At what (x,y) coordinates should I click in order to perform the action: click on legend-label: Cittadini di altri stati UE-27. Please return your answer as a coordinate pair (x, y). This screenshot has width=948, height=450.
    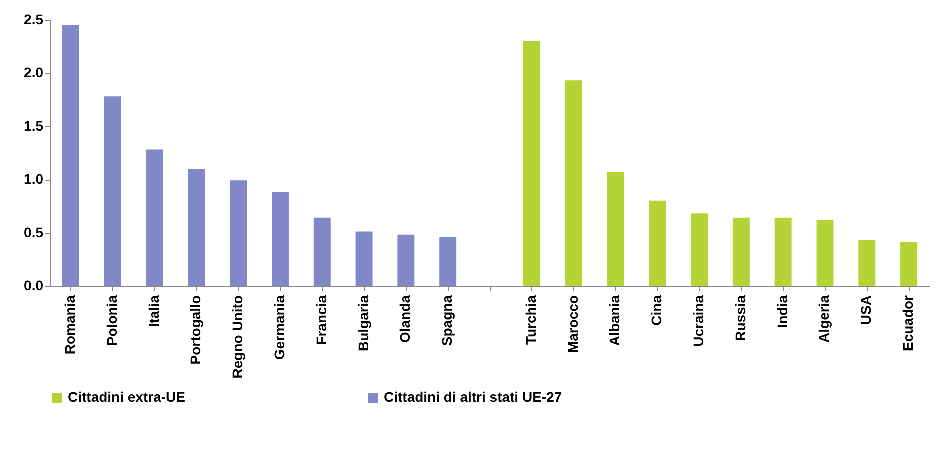
    Looking at the image, I should click on (473, 397).